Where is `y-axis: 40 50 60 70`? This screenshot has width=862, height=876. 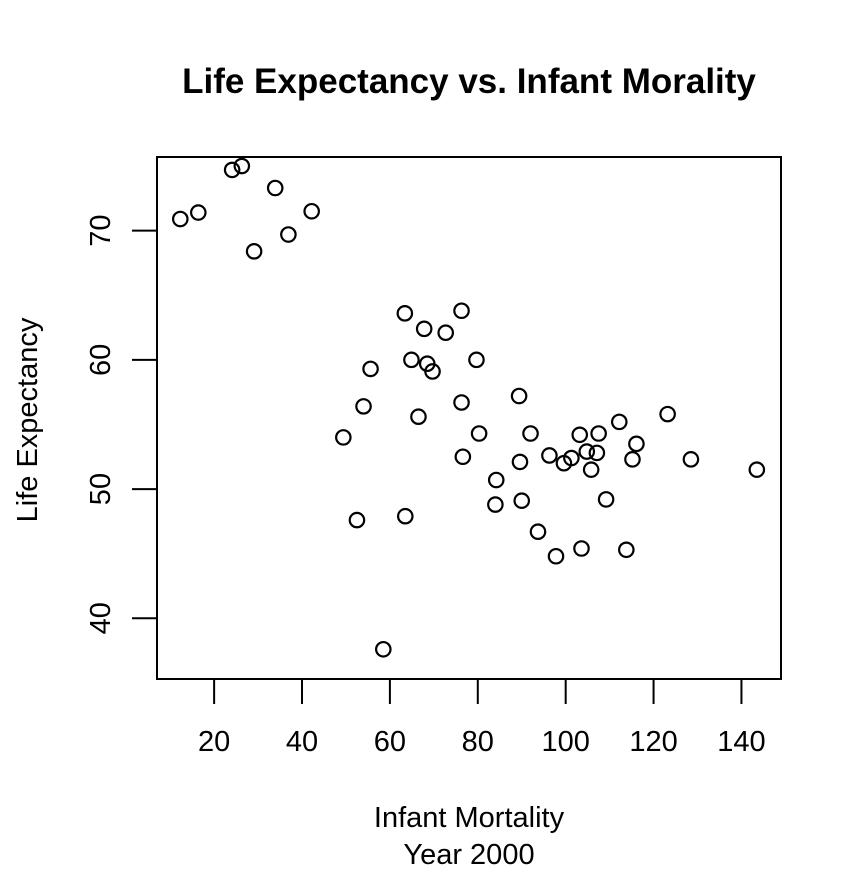
y-axis: 40 50 60 70 is located at coordinates (121, 424).